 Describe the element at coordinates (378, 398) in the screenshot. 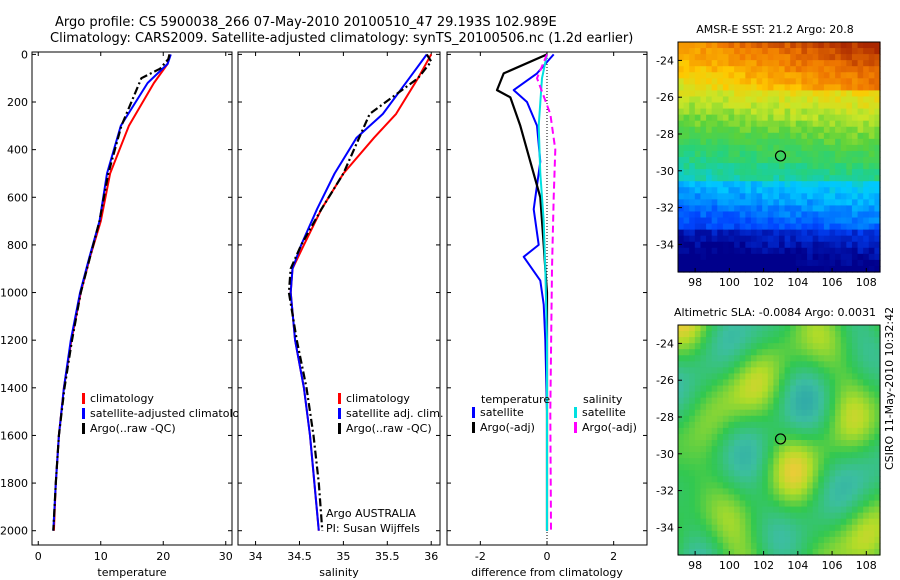

I see `legend-label: climatology` at that location.